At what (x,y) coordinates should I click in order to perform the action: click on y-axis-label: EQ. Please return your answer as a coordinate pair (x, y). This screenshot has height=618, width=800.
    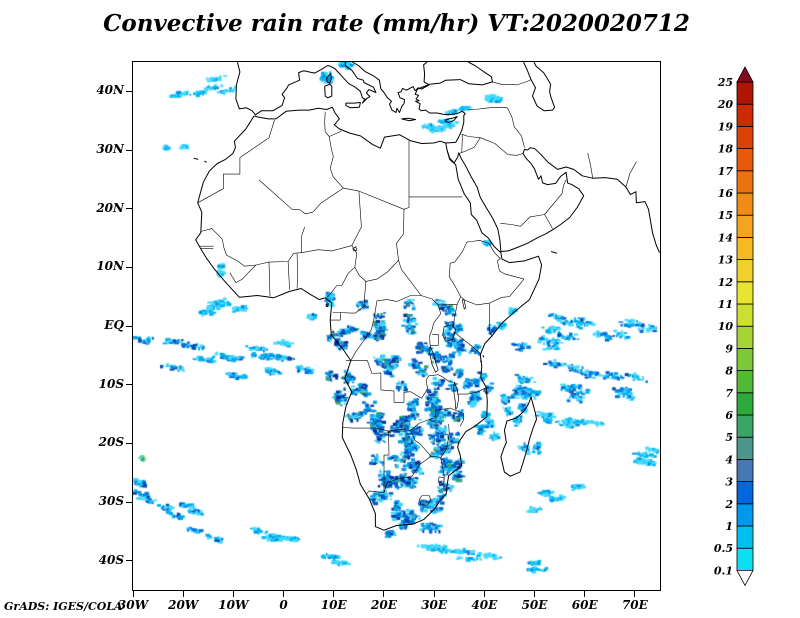
    Looking at the image, I should click on (114, 325).